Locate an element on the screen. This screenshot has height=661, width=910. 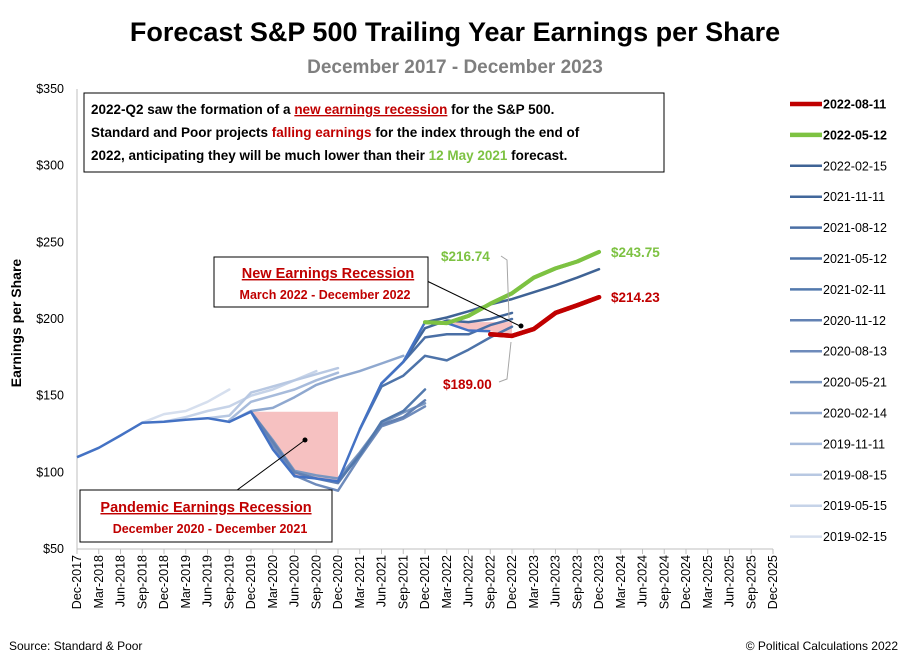
label-216-leader is located at coordinates (505, 287).